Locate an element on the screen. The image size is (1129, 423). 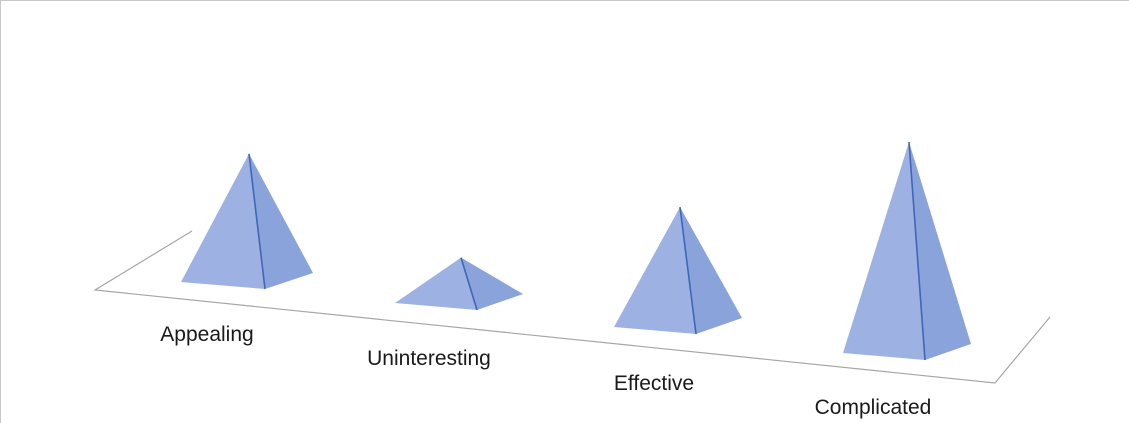
pyramid-complicated is located at coordinates (907, 251).